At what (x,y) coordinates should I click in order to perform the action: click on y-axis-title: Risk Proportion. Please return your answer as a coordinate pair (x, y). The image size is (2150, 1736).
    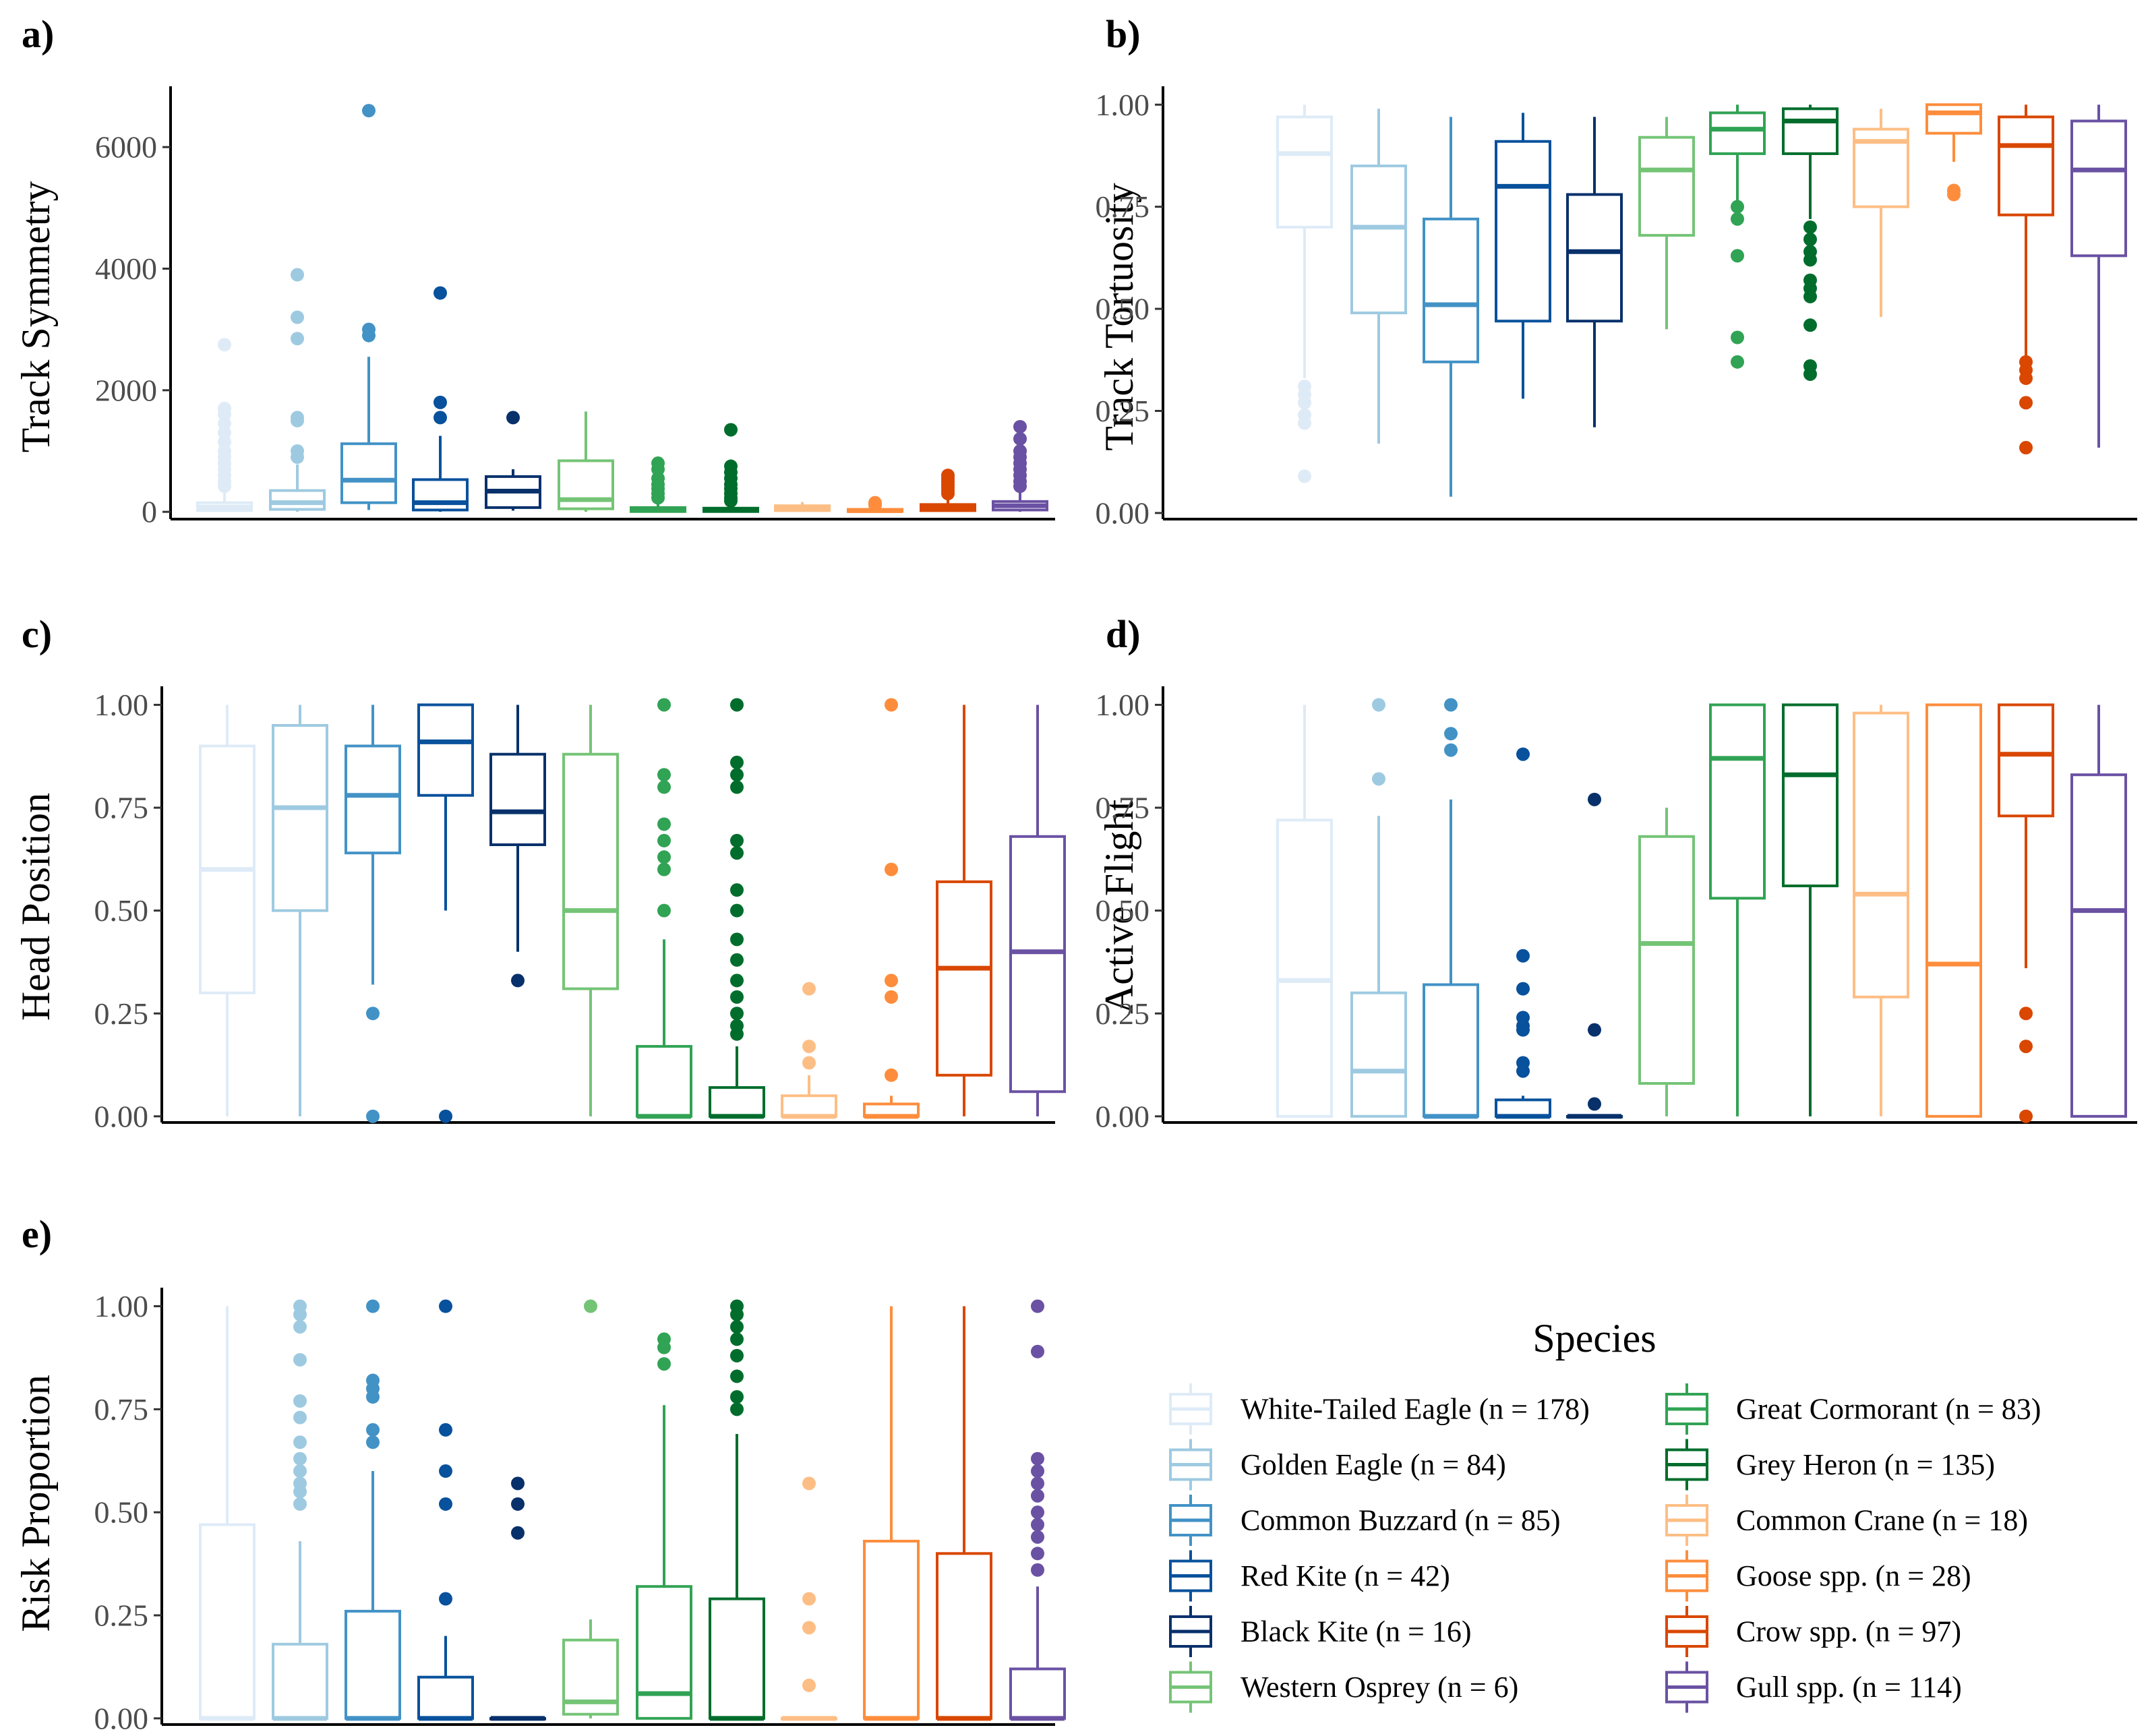
    Looking at the image, I should click on (35, 1503).